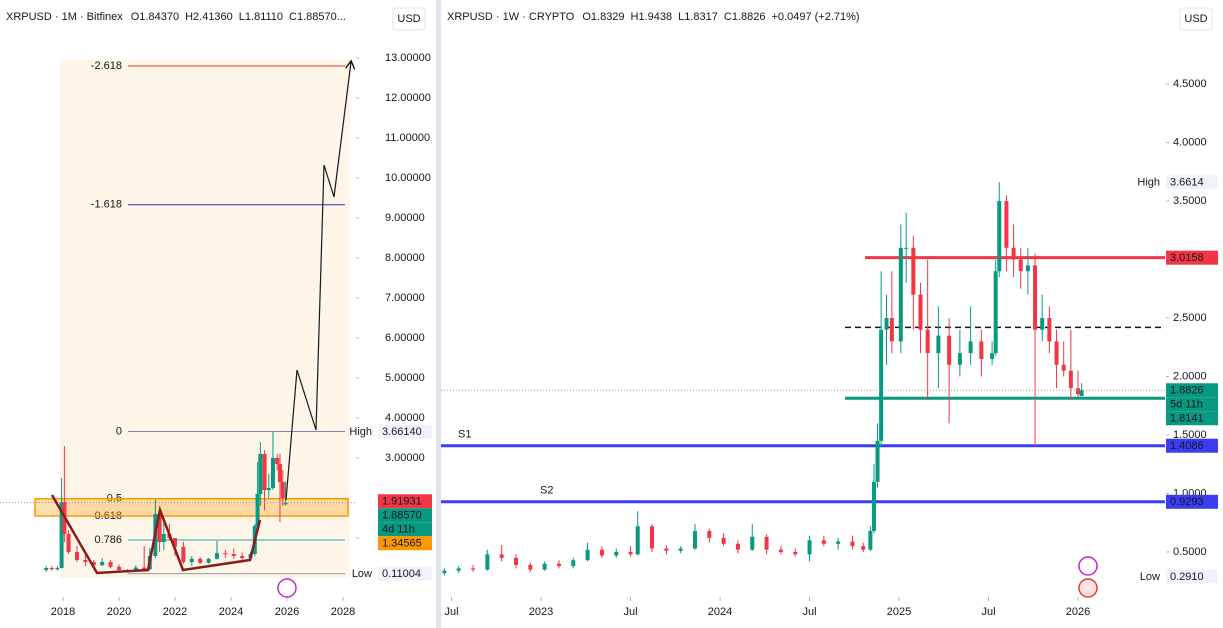 Image resolution: width=1223 pixels, height=628 pixels. What do you see at coordinates (402, 516) in the screenshot?
I see `price-badge-label: 1.88570` at bounding box center [402, 516].